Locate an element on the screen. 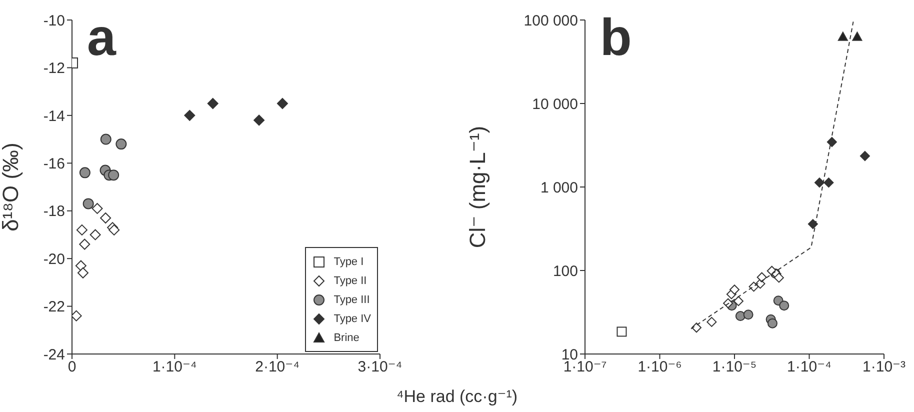 The image size is (914, 412). x-axis-title: ⁴He rad (cc·g⁻¹) is located at coordinates (457, 397).